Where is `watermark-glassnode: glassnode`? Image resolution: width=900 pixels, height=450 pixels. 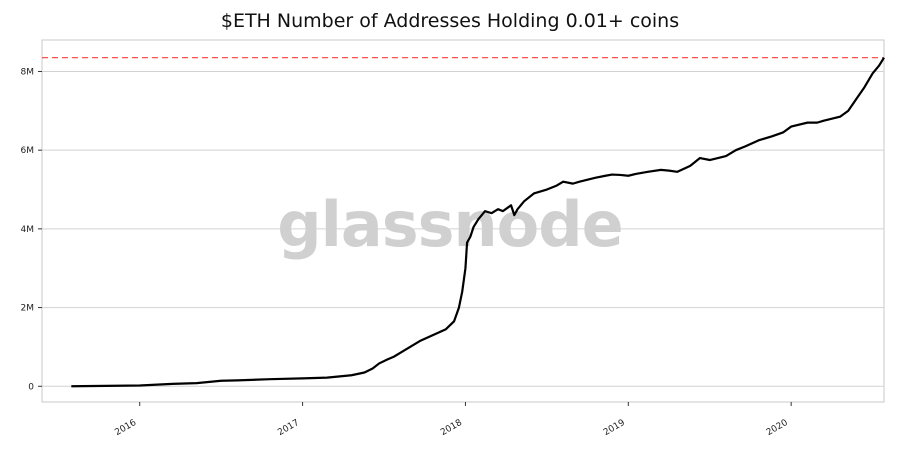 watermark-glassnode: glassnode is located at coordinates (449, 224).